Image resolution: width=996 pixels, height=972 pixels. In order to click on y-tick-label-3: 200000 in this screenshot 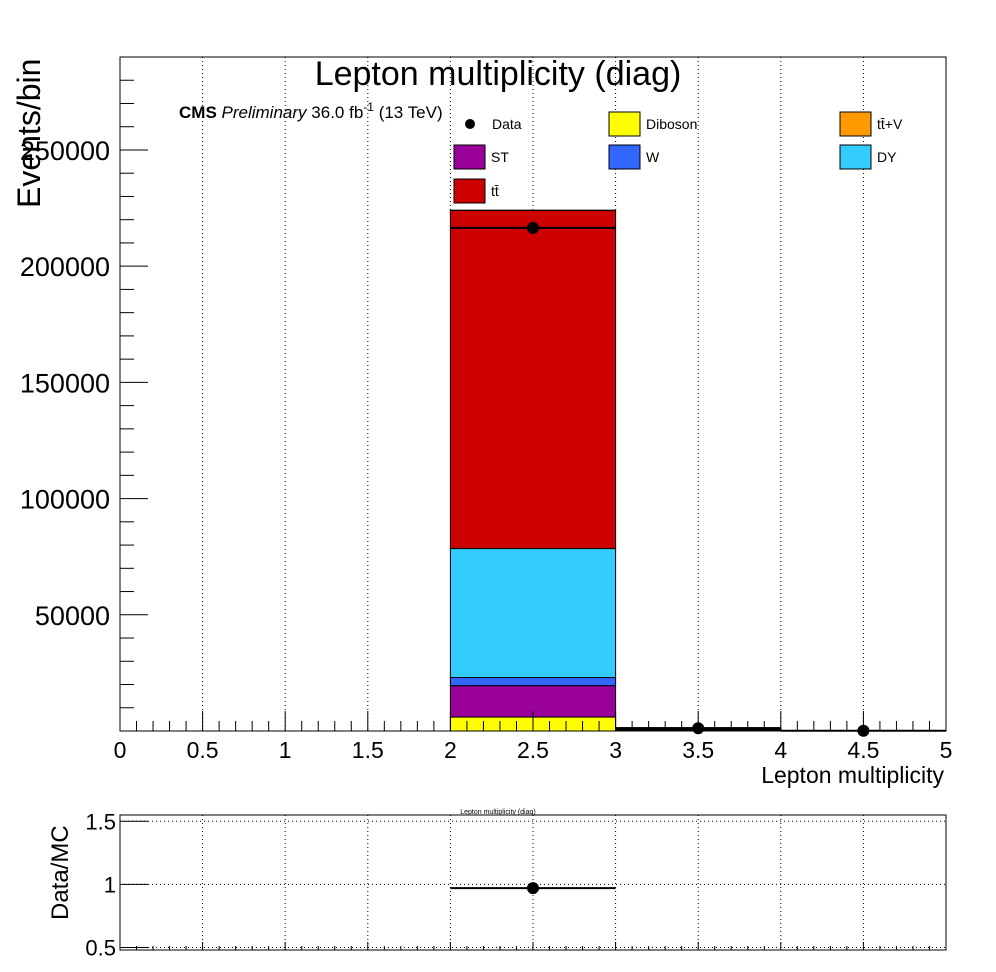, I will do `click(65, 267)`.